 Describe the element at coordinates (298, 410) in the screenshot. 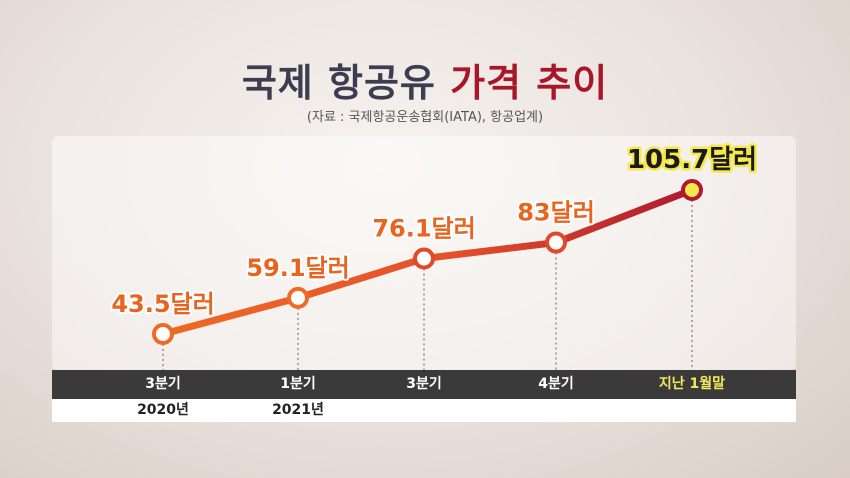

I see `year-tick-label: 2021년` at that location.